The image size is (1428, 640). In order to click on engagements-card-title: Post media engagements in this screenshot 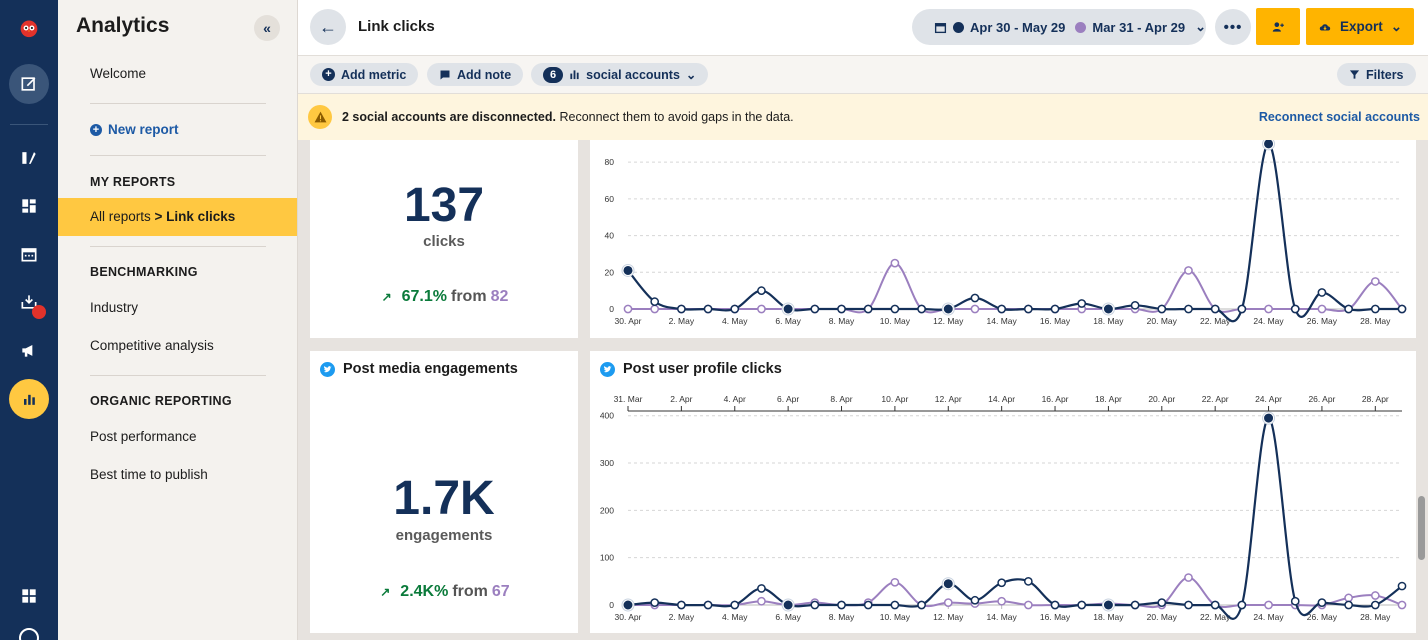, I will do `click(419, 369)`.